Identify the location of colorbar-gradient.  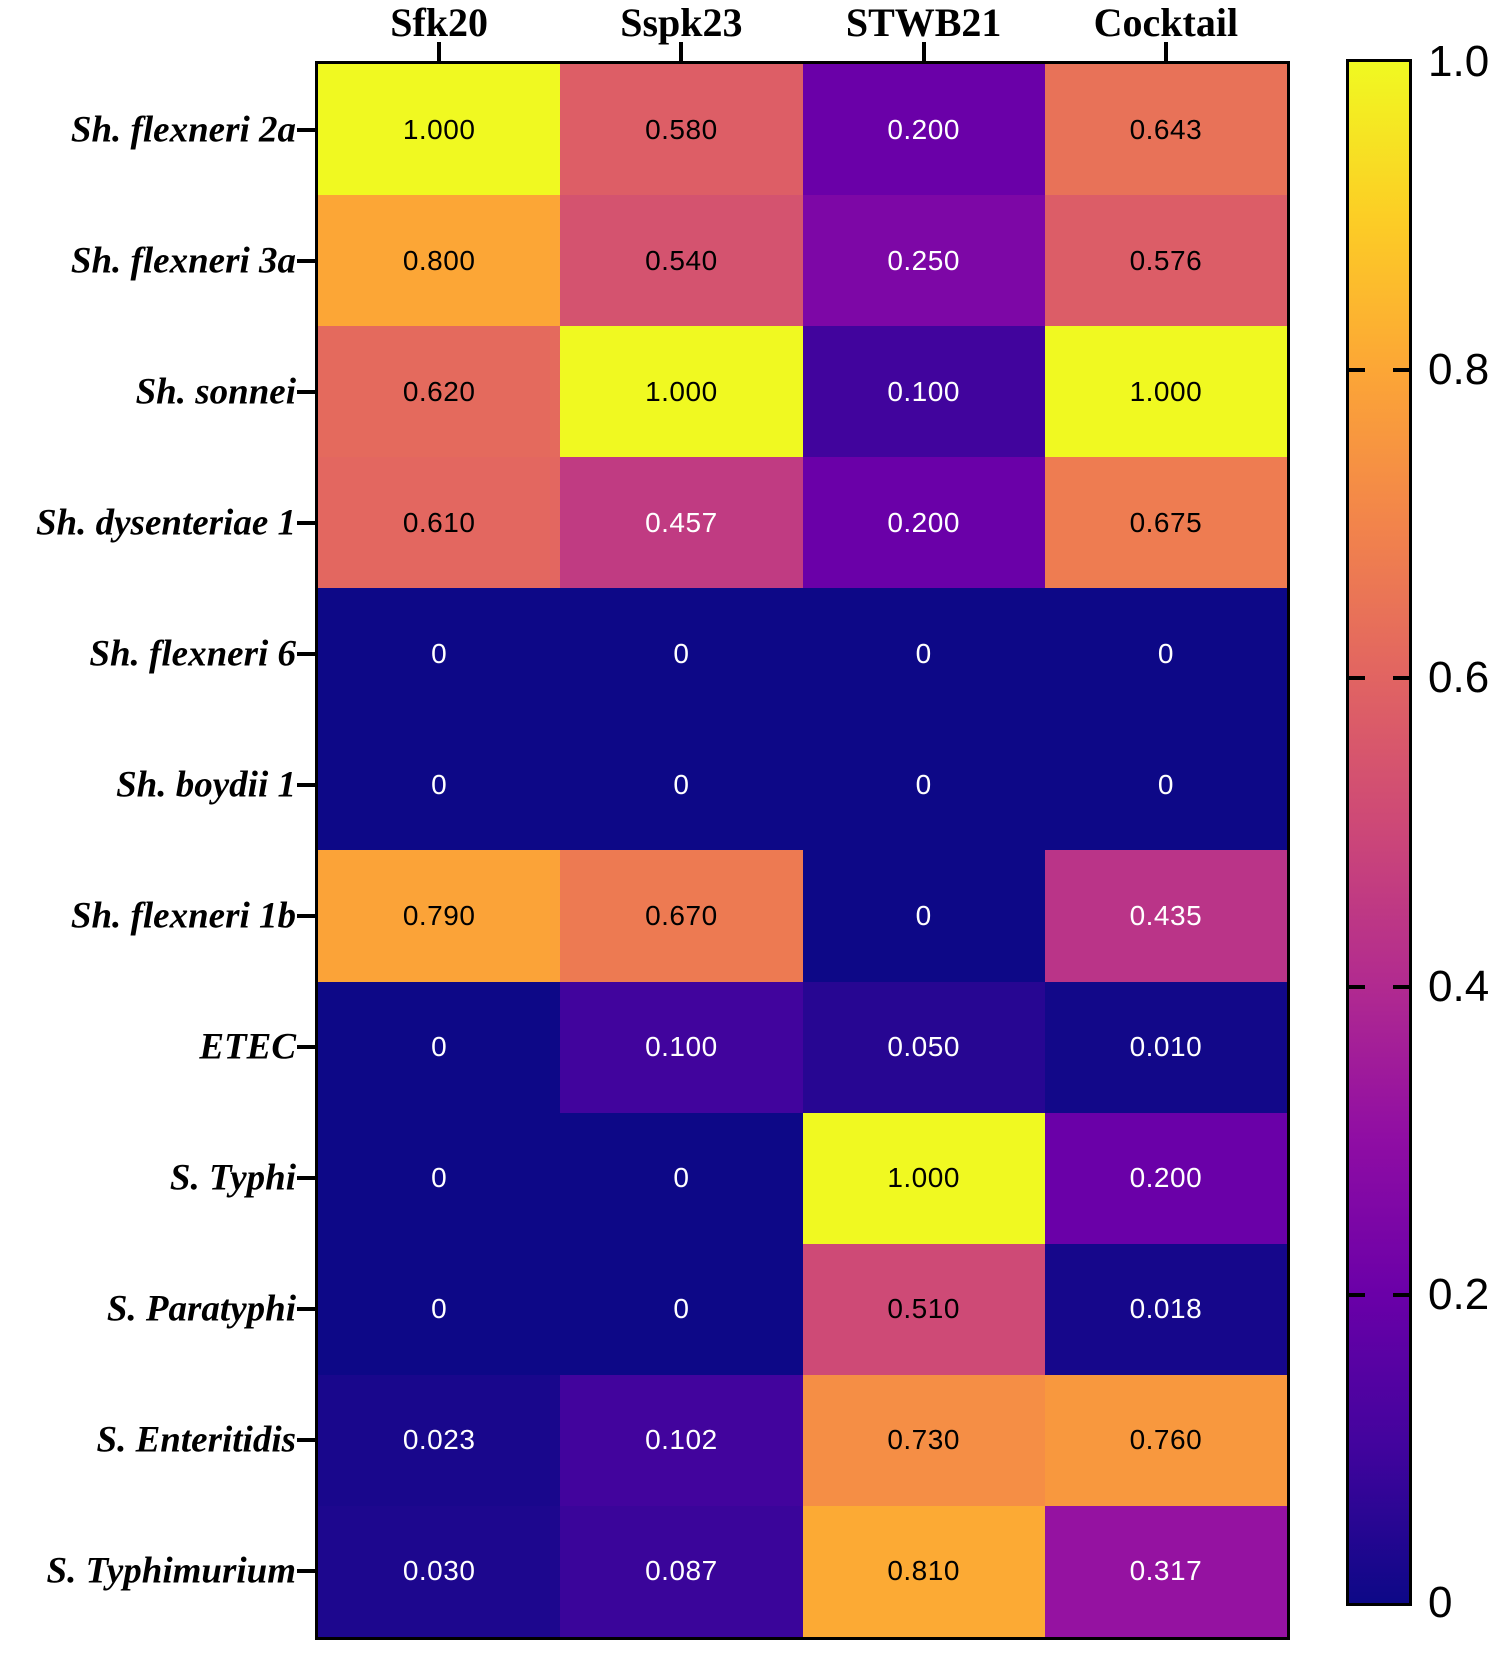
(1379, 832).